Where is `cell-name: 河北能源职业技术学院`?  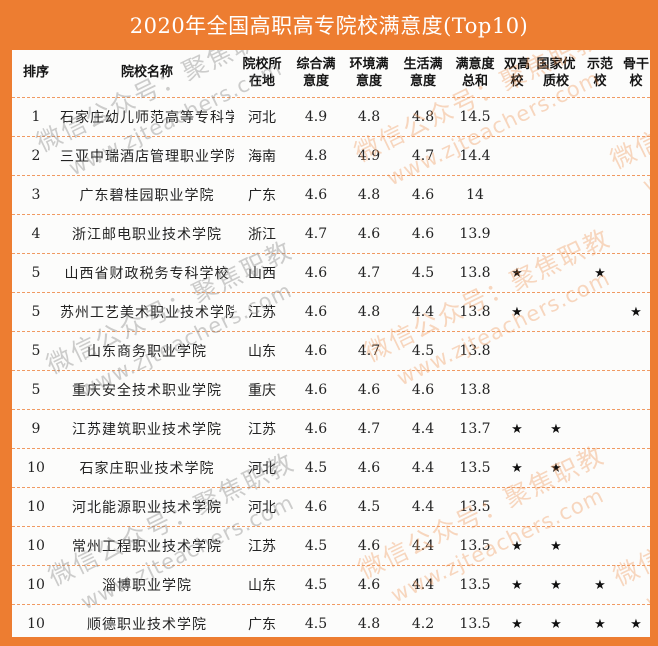 cell-name: 河北能源职业技术学院 is located at coordinates (147, 508).